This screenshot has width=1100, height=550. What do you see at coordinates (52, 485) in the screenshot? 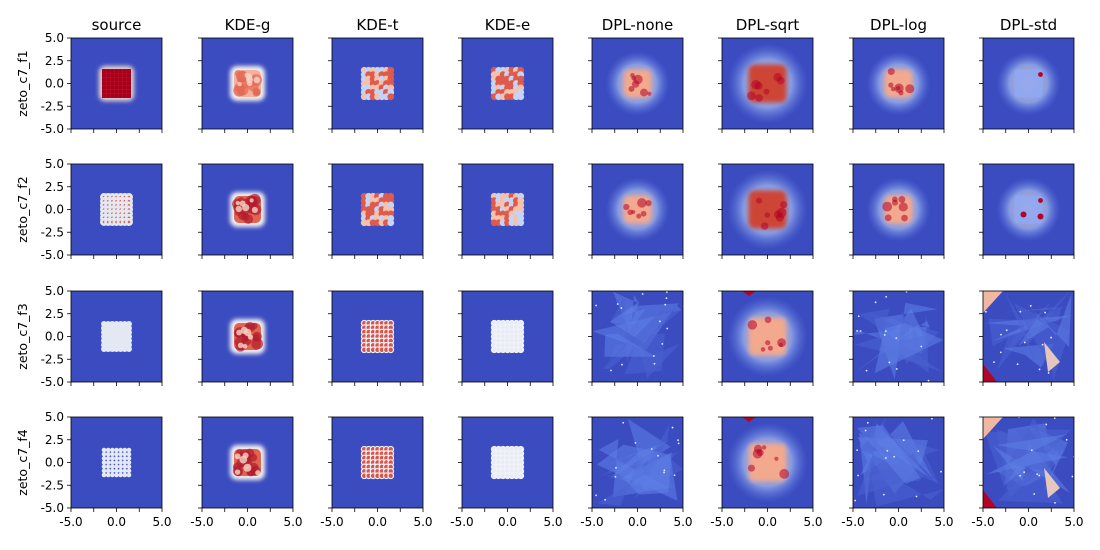
I see `y-tick-label: -2.5` at bounding box center [52, 485].